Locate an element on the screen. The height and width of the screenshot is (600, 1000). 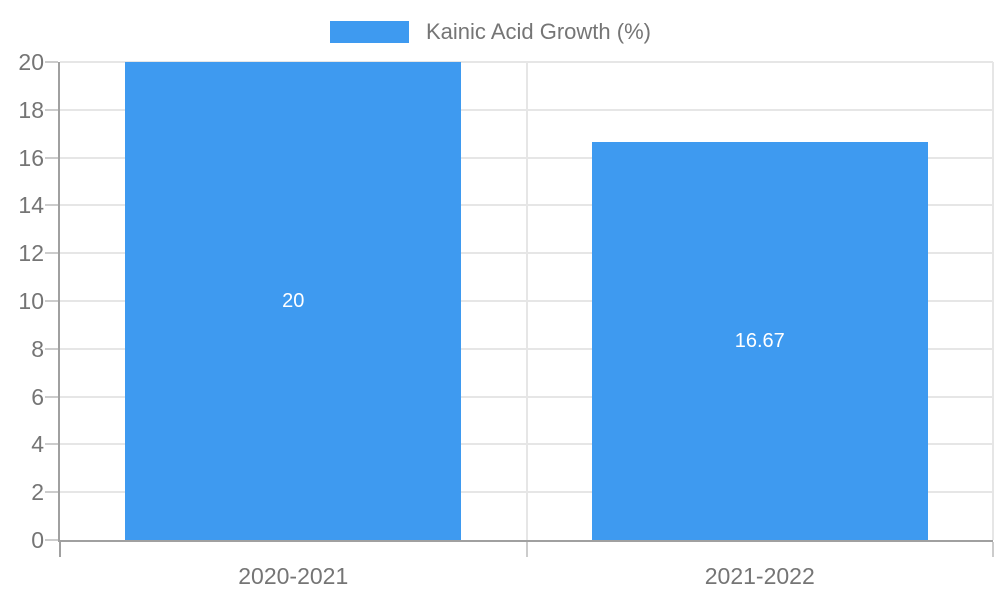
chart-legend: Kainic Acid Growth (%) is located at coordinates (490, 32).